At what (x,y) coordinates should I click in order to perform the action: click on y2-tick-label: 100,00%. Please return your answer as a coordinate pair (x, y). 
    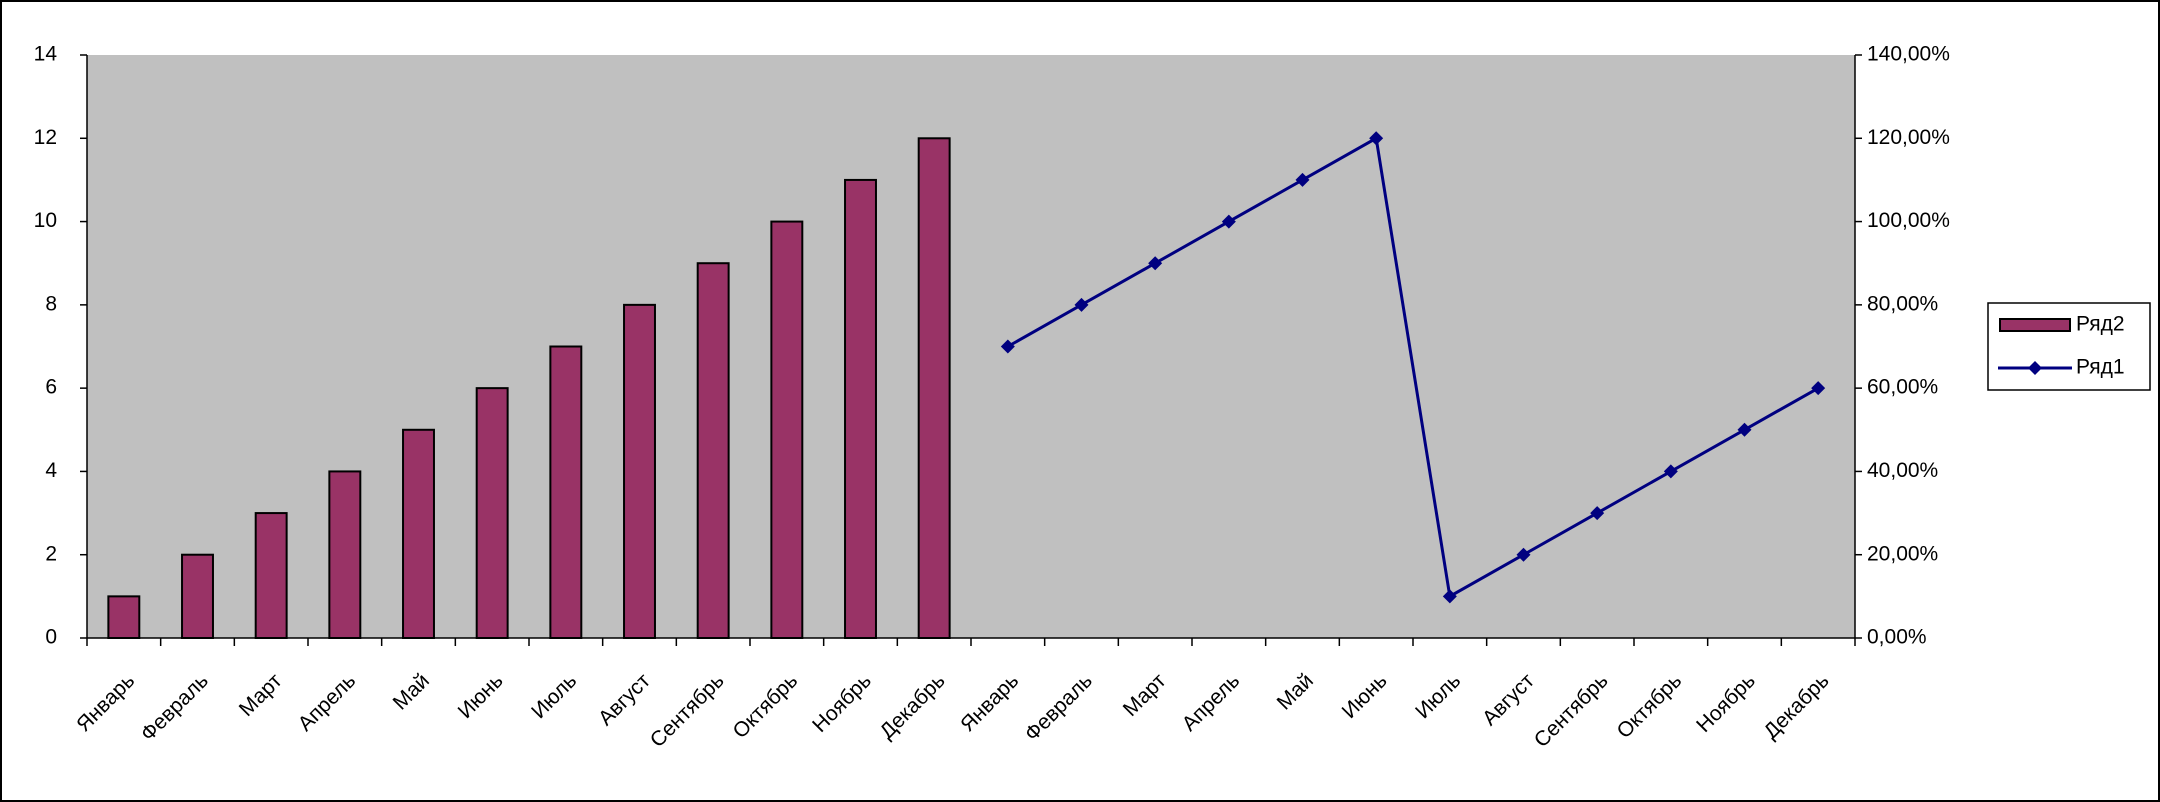
    Looking at the image, I should click on (1908, 220).